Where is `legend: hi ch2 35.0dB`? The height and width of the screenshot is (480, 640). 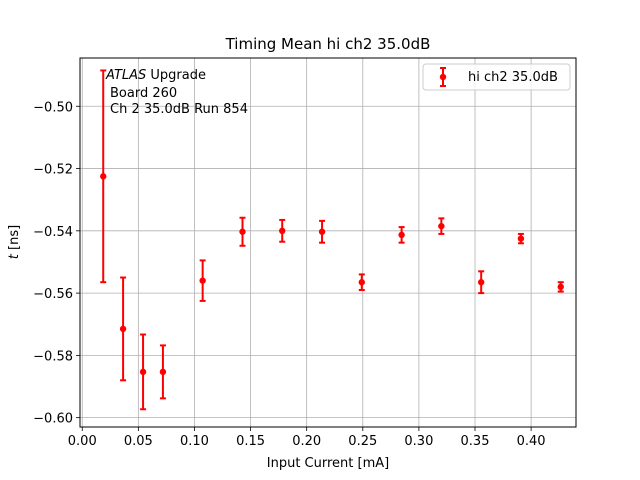
legend: hi ch2 35.0dB is located at coordinates (496, 77).